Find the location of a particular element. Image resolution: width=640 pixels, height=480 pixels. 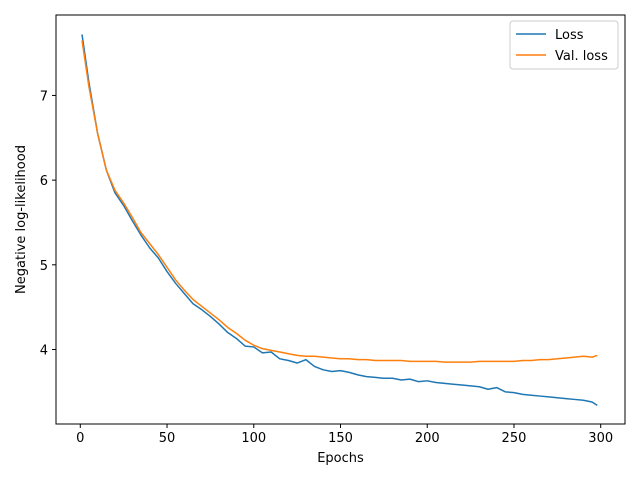

legend-box is located at coordinates (564, 45).